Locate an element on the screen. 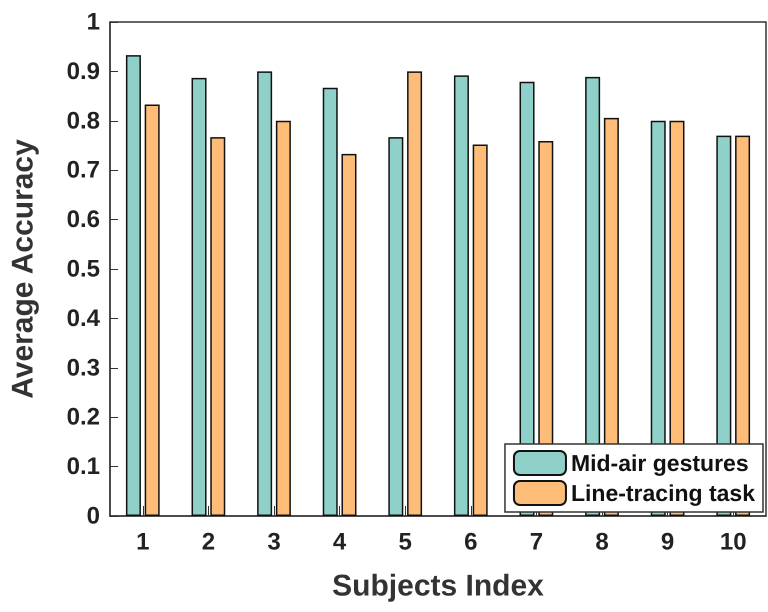 This screenshot has height=612, width=768. y-axis-title: Average Accuracy is located at coordinates (23, 268).